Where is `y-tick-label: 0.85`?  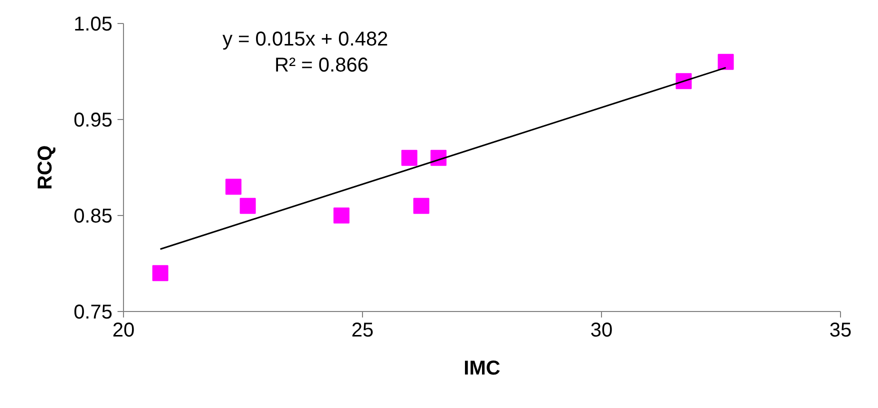 y-tick-label: 0.85 is located at coordinates (93, 217).